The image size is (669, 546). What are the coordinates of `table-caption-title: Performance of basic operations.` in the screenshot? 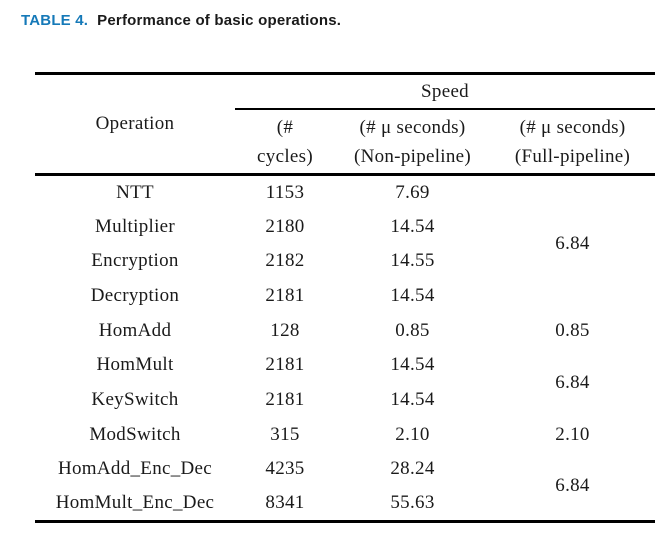 It's located at (219, 20).